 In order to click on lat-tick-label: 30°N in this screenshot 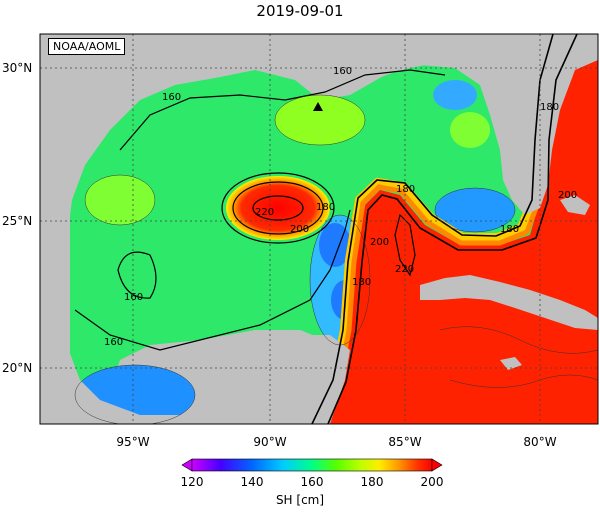, I will do `click(17, 68)`.